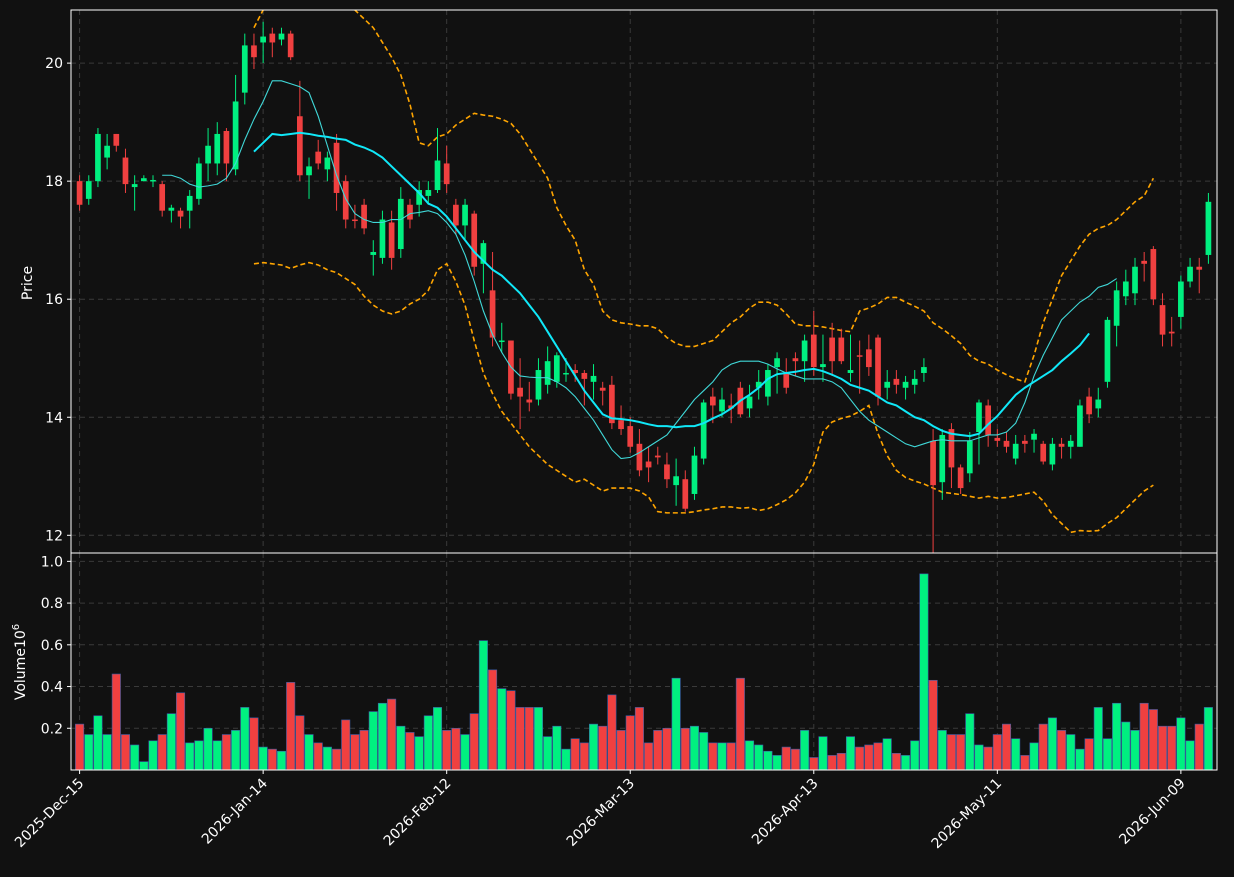 Image resolution: width=1234 pixels, height=877 pixels. What do you see at coordinates (52, 729) in the screenshot?
I see `volume-tick-label: 0.2` at bounding box center [52, 729].